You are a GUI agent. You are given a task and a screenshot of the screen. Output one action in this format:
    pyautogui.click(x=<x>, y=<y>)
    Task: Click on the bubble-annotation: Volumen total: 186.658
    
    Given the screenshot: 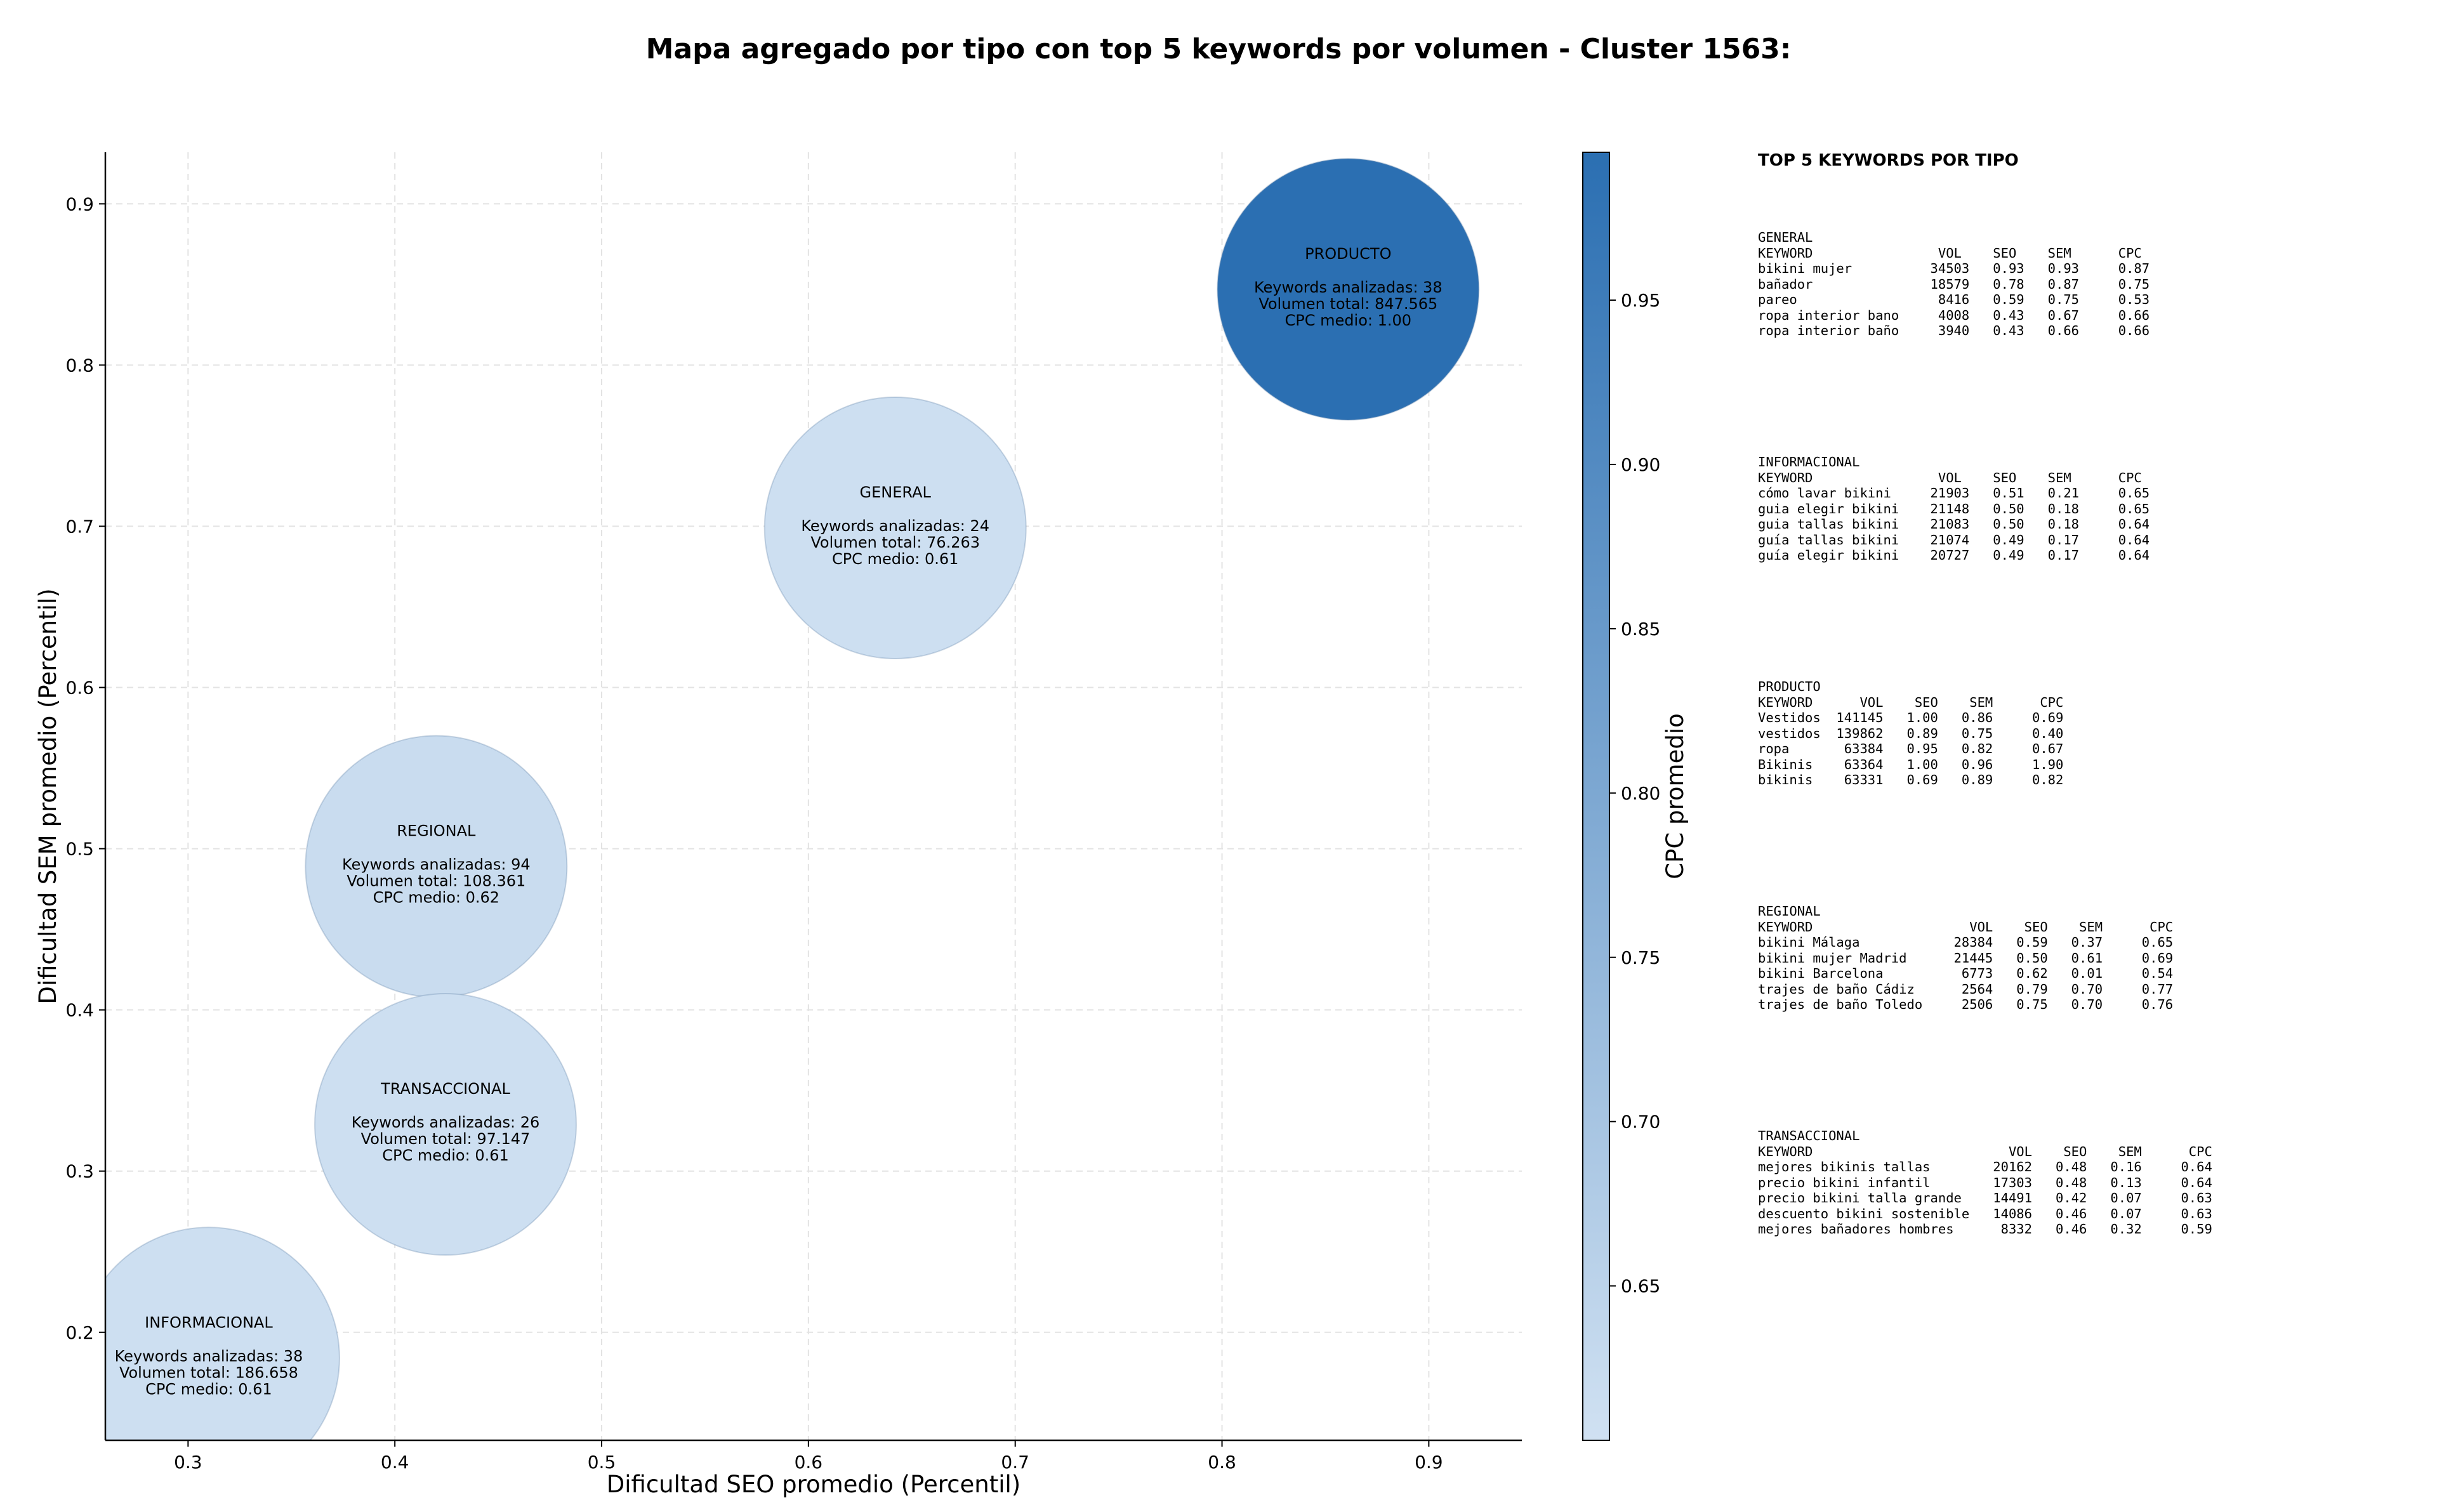 What is the action you would take?
    pyautogui.click(x=208, y=1373)
    